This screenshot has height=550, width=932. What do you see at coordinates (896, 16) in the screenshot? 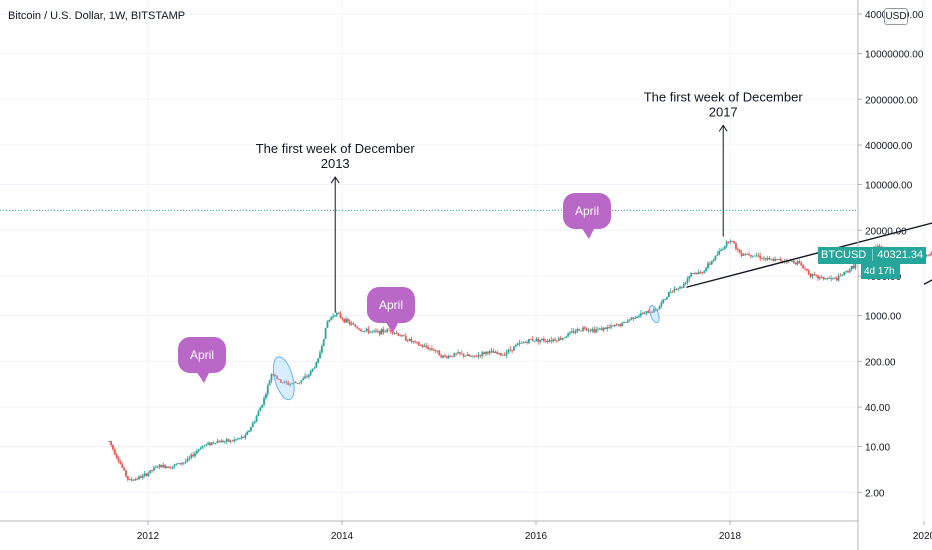
I see `currency-button: USD` at bounding box center [896, 16].